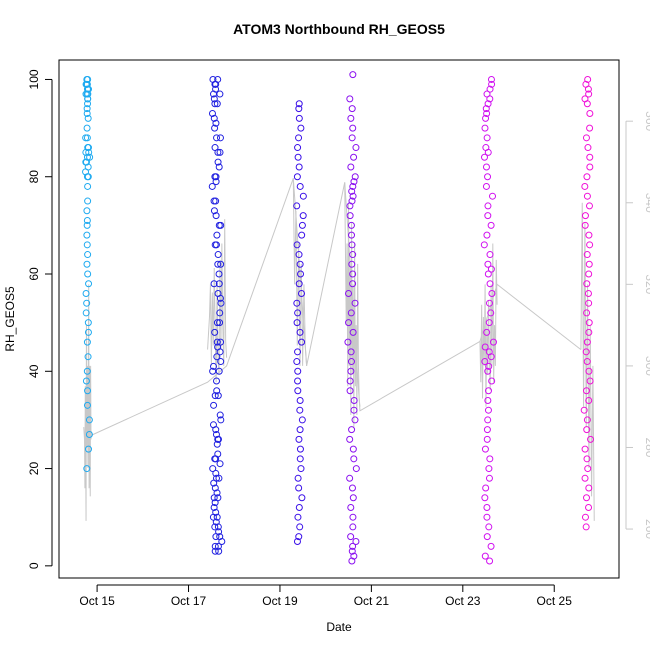 Image resolution: width=650 pixels, height=650 pixels. What do you see at coordinates (339, 627) in the screenshot?
I see `x-axis-label: Date` at bounding box center [339, 627].